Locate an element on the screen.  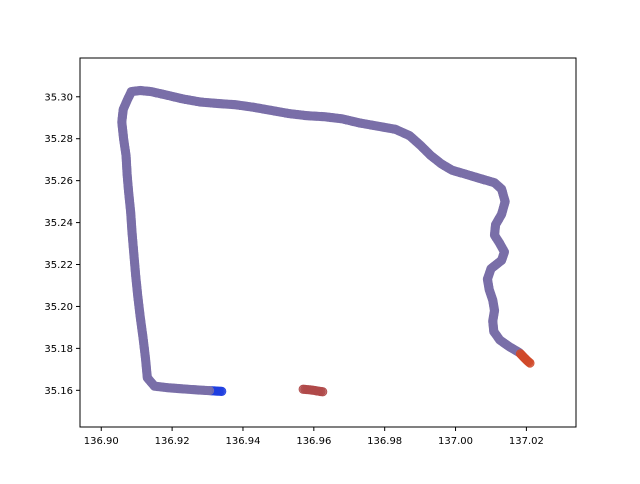
x-tick-label: 136.92 is located at coordinates (172, 441).